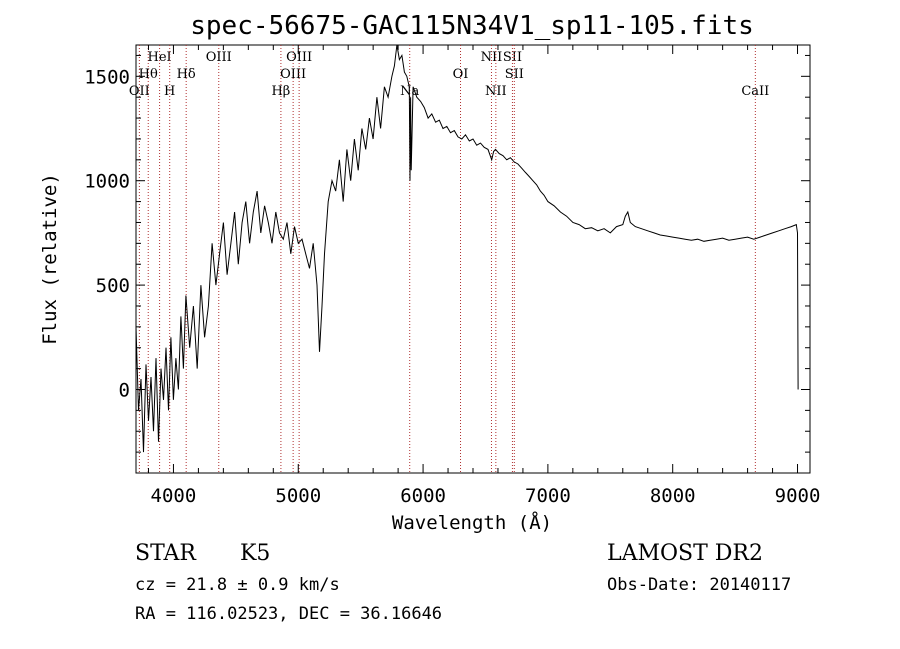 This screenshot has width=900, height=649. I want to click on chart-title: spec-56675-GAC115N34V1_sp11-105.fits, so click(472, 26).